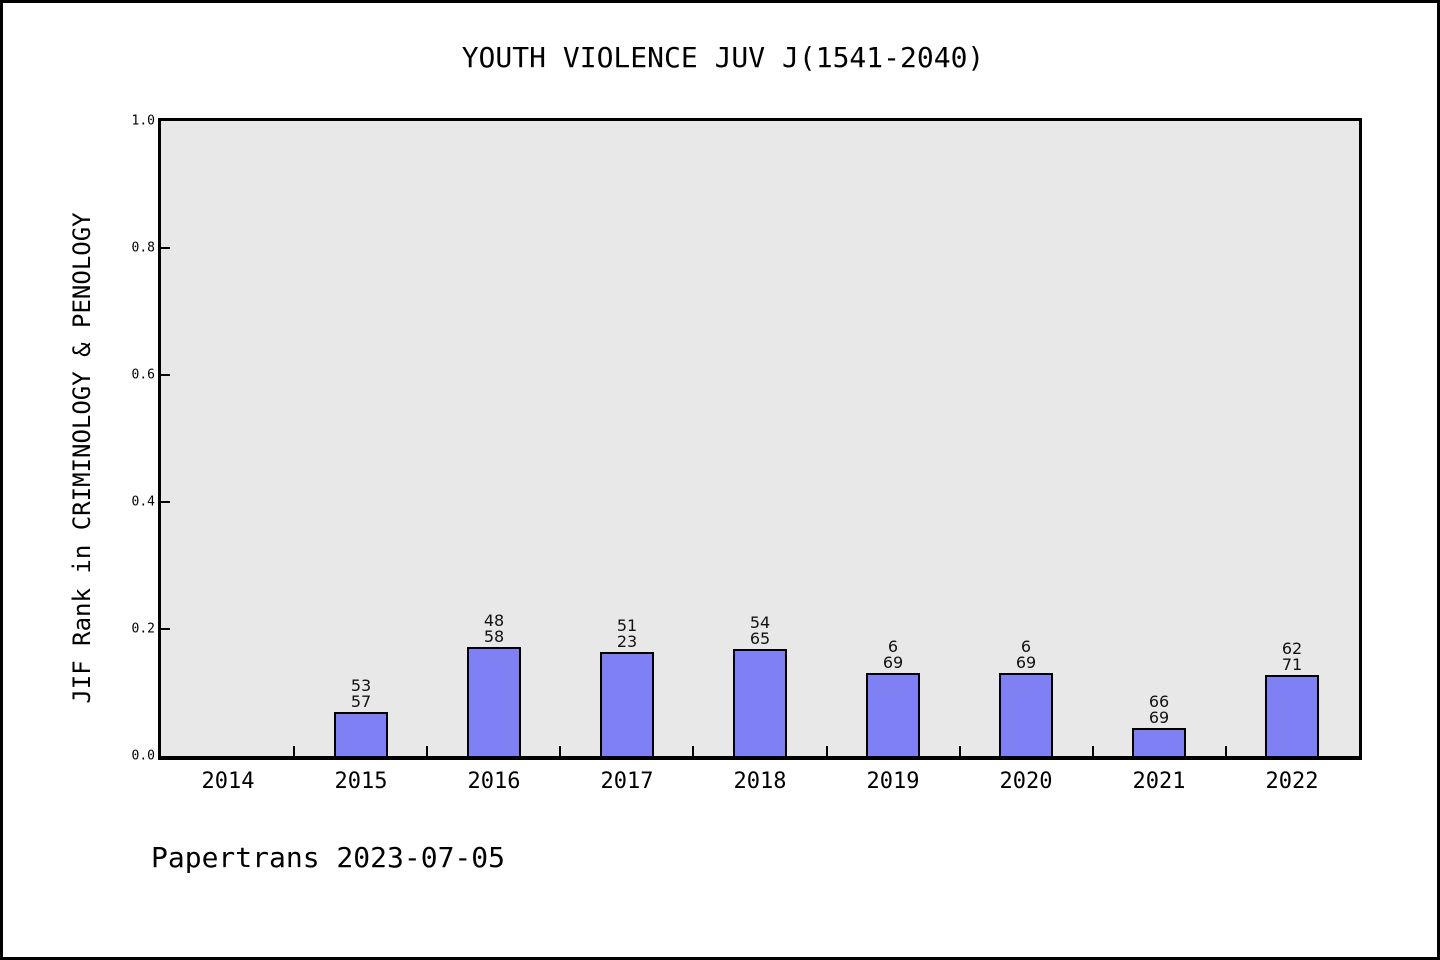 Image resolution: width=1440 pixels, height=960 pixels. What do you see at coordinates (760, 702) in the screenshot?
I see `bar-2018` at bounding box center [760, 702].